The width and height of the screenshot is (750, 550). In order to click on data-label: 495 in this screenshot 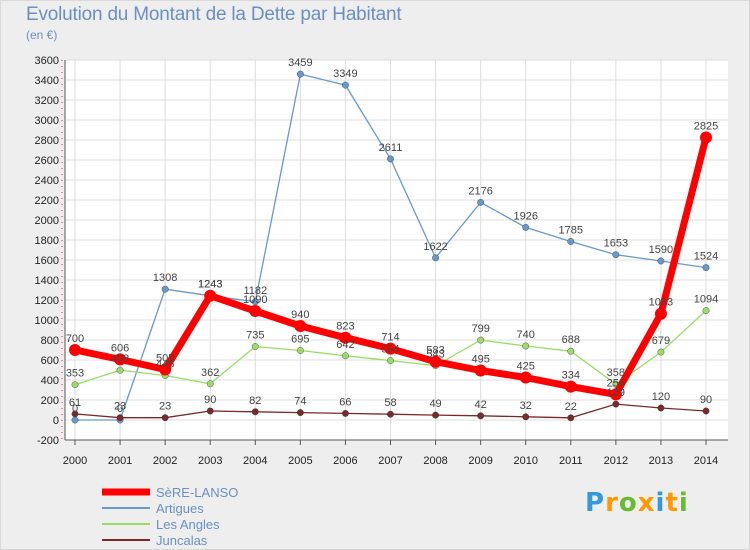, I will do `click(480, 360)`.